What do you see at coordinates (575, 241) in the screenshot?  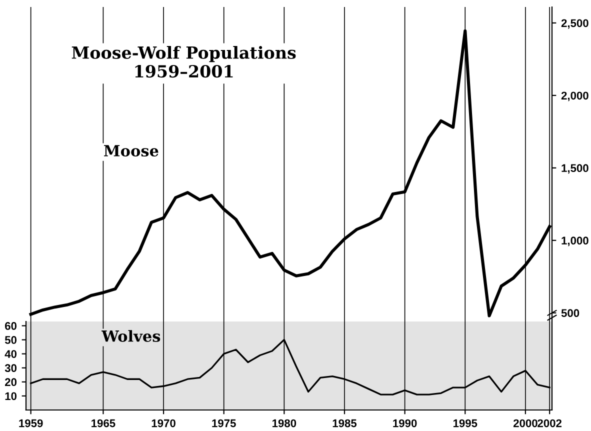 I see `y2-tick-label: 1,000` at bounding box center [575, 241].